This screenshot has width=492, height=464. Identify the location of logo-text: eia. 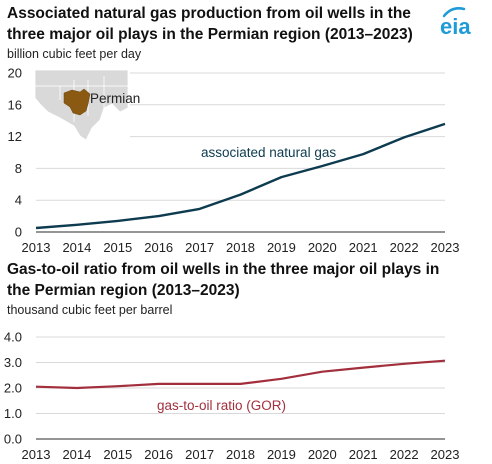
(455, 26).